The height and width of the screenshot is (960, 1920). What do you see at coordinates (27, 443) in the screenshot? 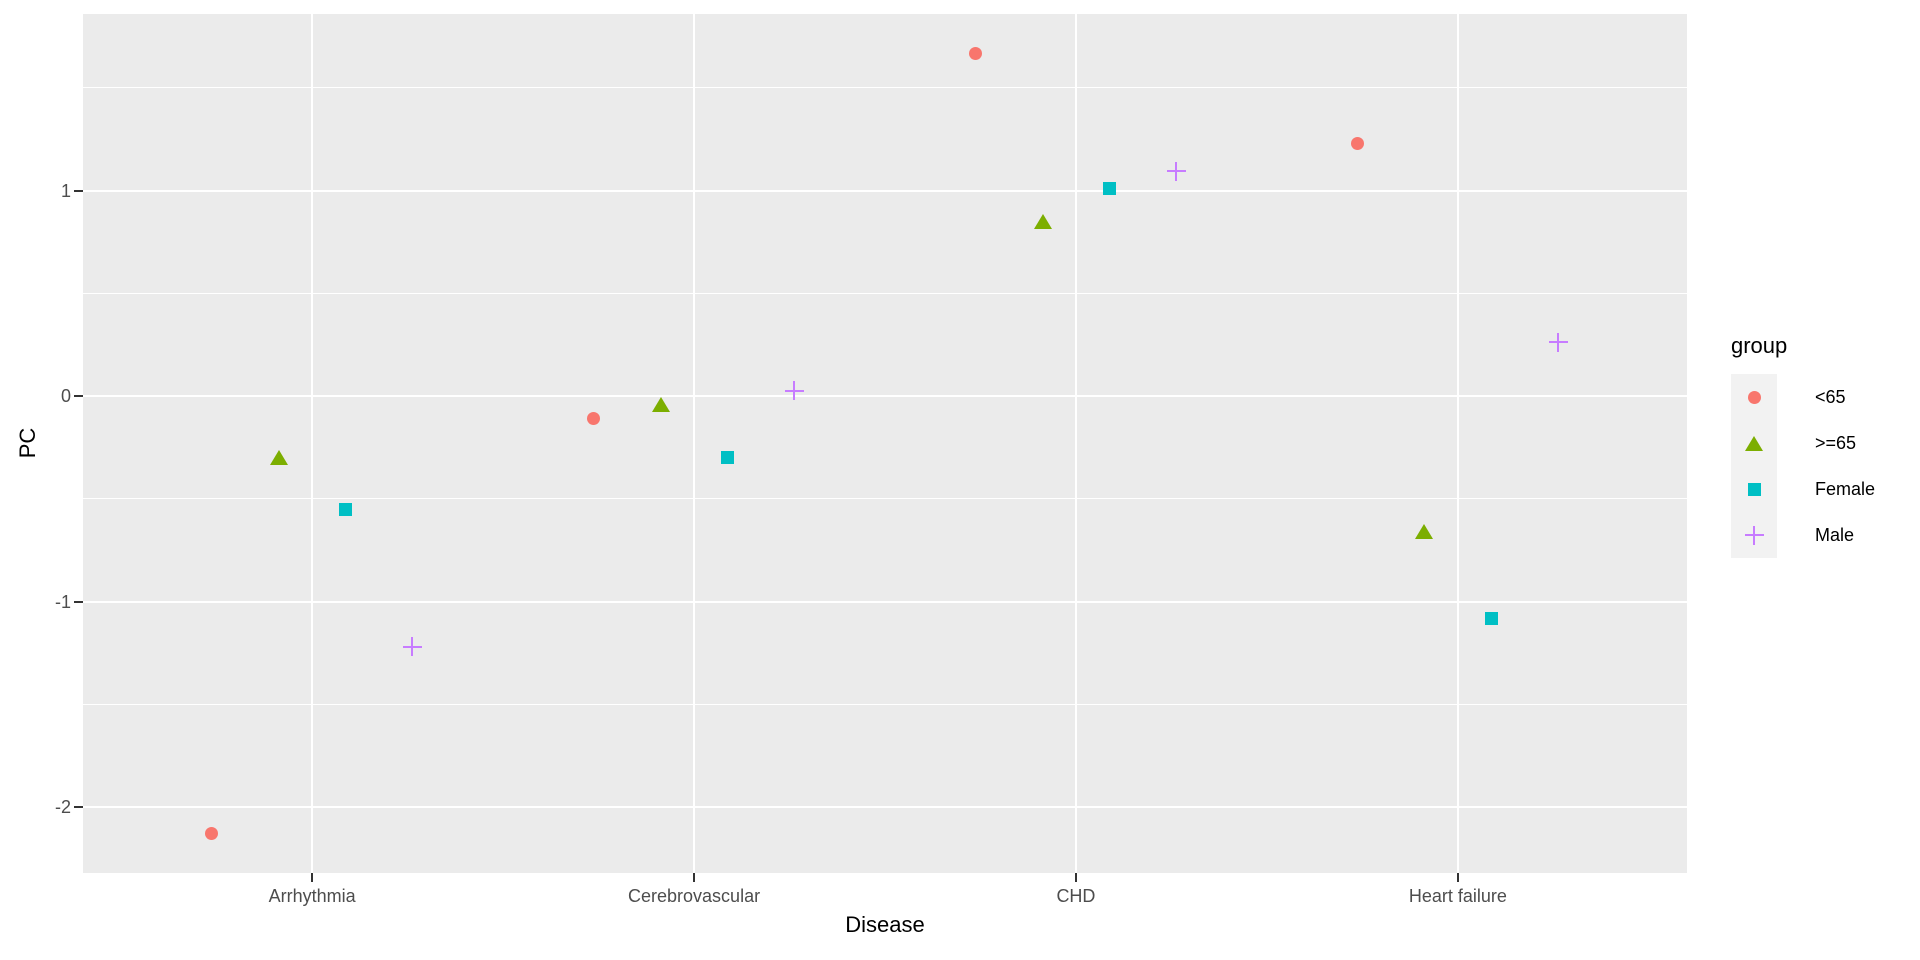
I see `y-axis-title: PC` at bounding box center [27, 443].